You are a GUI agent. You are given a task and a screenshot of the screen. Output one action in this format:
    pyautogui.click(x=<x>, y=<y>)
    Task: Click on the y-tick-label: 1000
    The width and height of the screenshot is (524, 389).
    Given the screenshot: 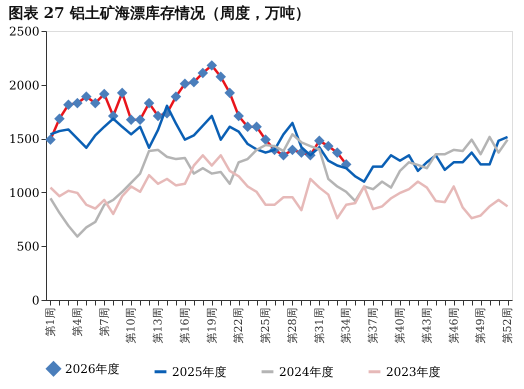 What is the action you would take?
    pyautogui.click(x=24, y=193)
    